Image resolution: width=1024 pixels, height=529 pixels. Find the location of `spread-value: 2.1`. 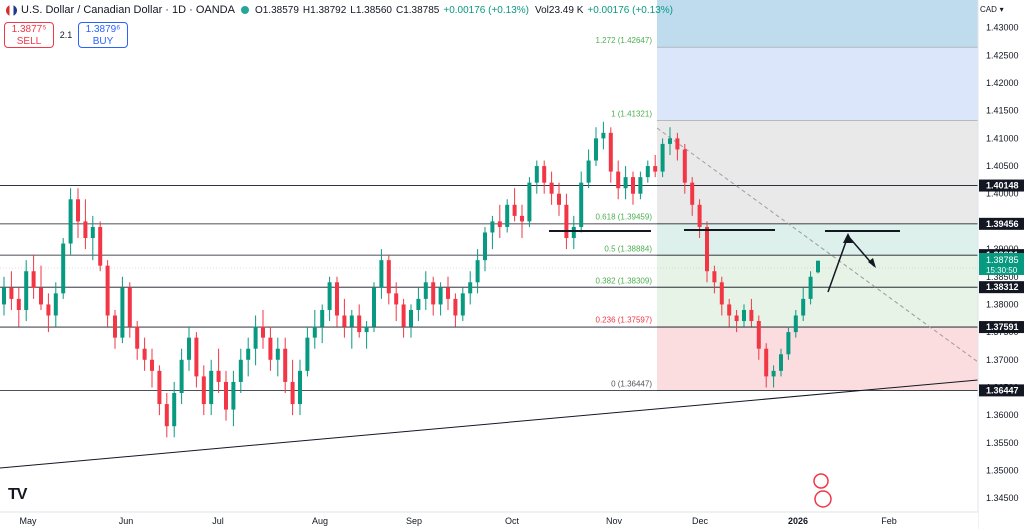

spread-value: 2.1 is located at coordinates (66, 35).